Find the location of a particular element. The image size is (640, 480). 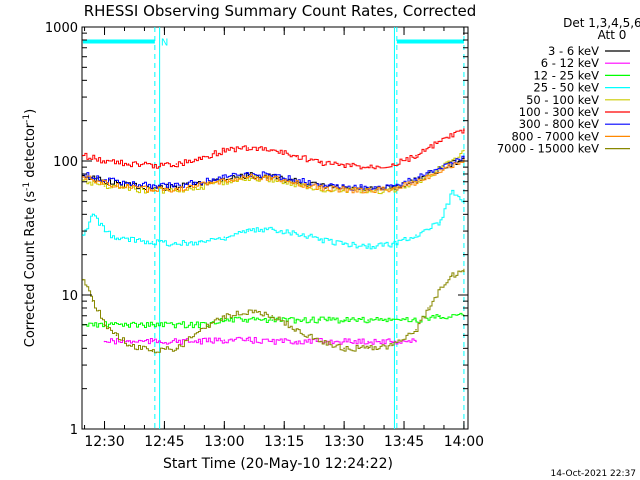

y-tick-label: 1000 is located at coordinates (61, 28).